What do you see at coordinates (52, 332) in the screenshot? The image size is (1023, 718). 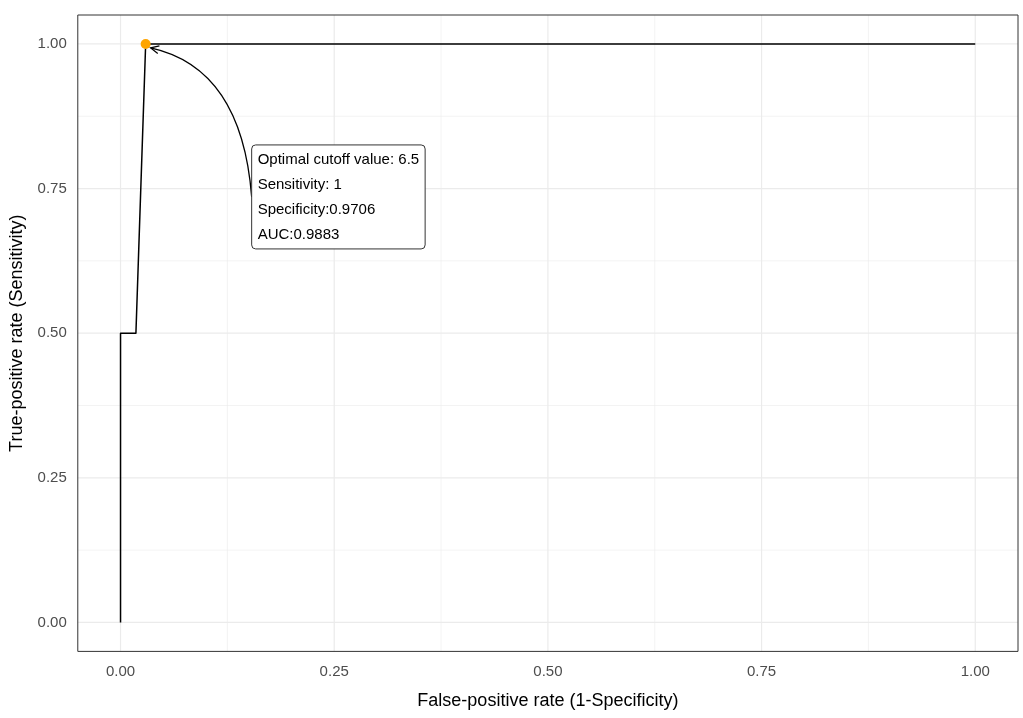 I see `y-tick-label: 0.50` at bounding box center [52, 332].